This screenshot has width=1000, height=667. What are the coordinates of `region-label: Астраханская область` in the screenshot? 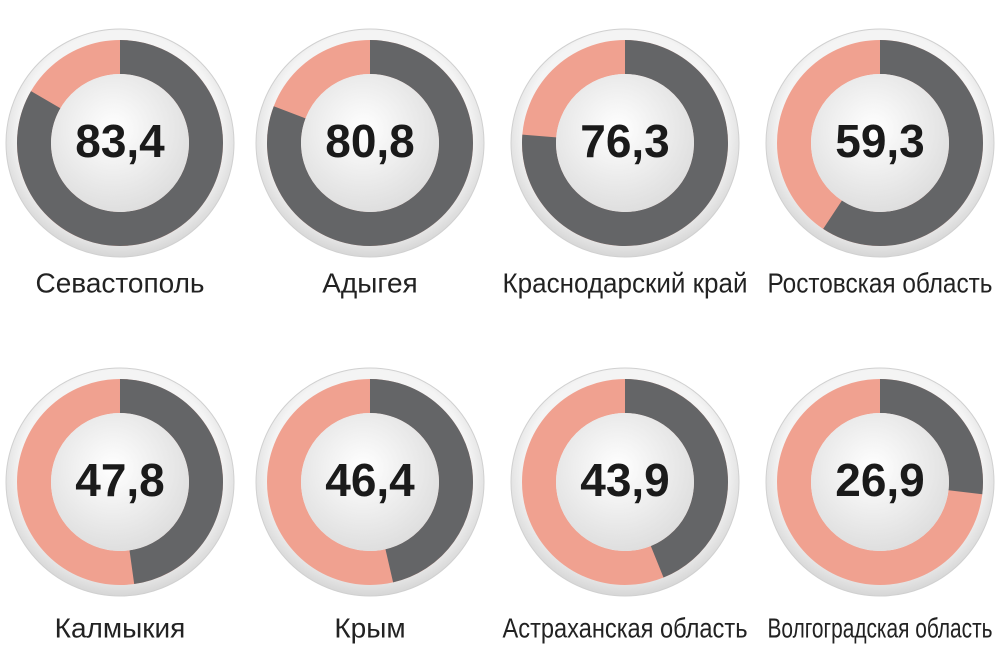 It's located at (625, 627).